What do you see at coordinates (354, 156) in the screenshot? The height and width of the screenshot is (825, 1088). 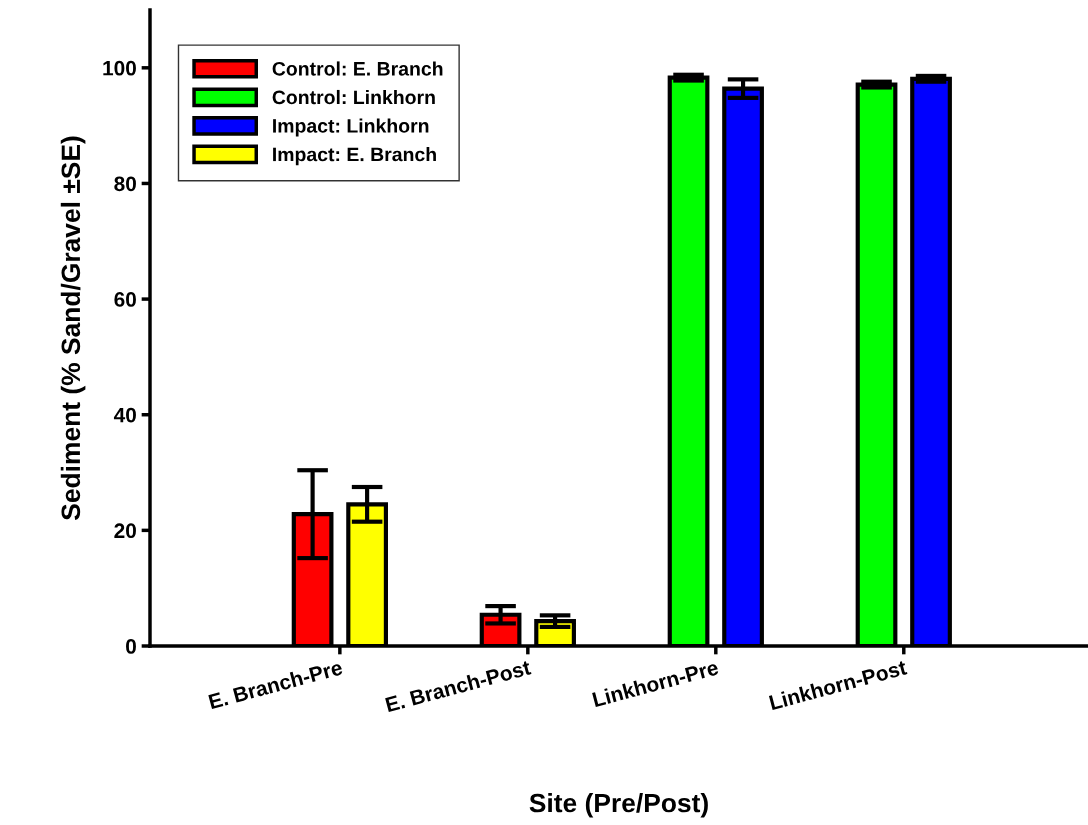 I see `legend-label: Impact: E. Branch` at bounding box center [354, 156].